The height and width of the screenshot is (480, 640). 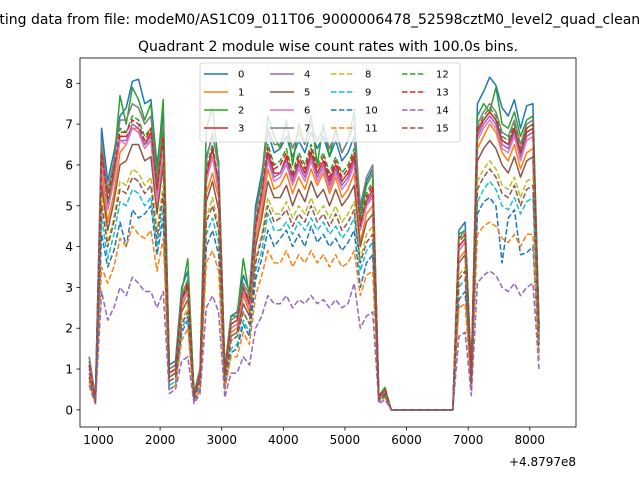 I want to click on x-tick-label: 6000, so click(x=406, y=440).